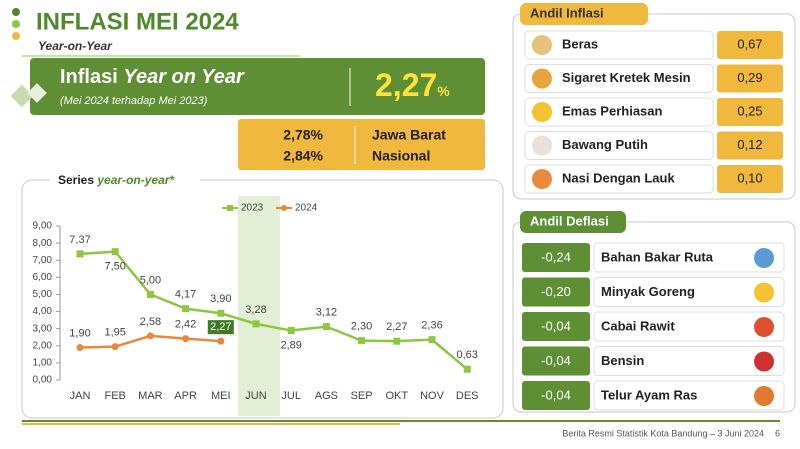 The width and height of the screenshot is (800, 449). What do you see at coordinates (43, 260) in the screenshot?
I see `y-tick-label: 7,00` at bounding box center [43, 260].